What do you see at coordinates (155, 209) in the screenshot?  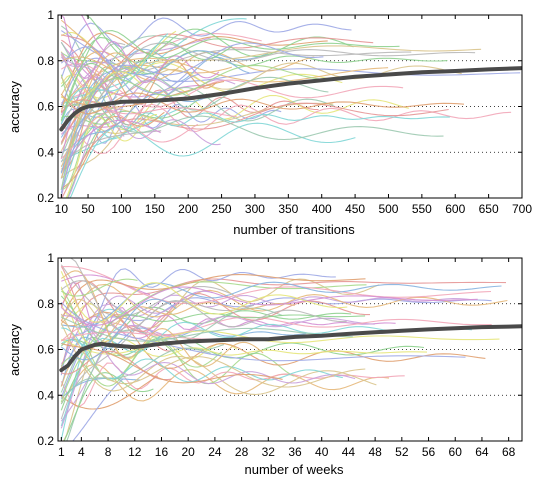 I see `x-tick-label: 150` at bounding box center [155, 209].